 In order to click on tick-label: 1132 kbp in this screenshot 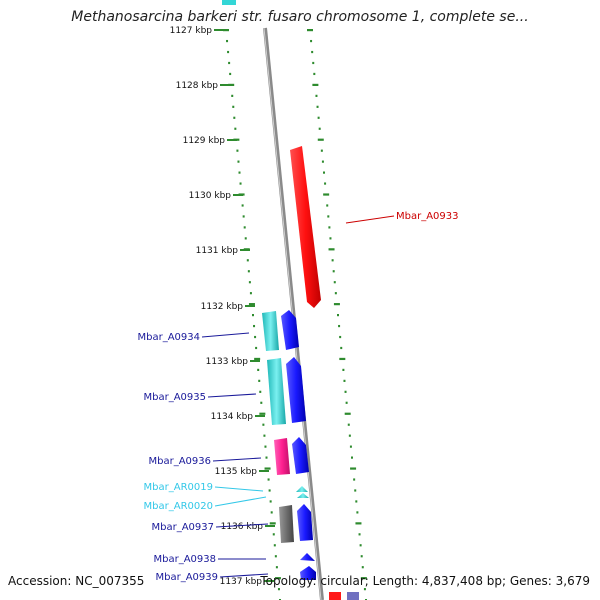, I will do `click(222, 307)`.